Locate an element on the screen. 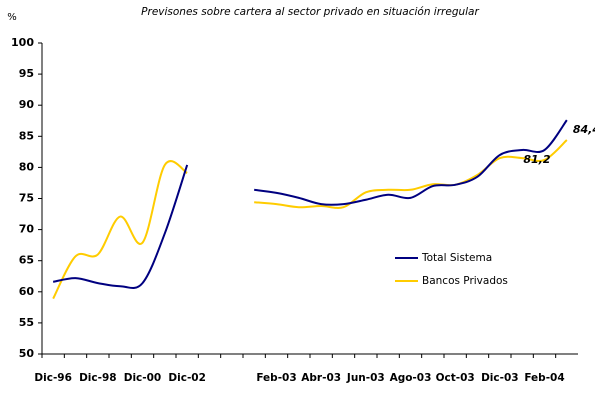  y-axis-label: % is located at coordinates (12, 17).